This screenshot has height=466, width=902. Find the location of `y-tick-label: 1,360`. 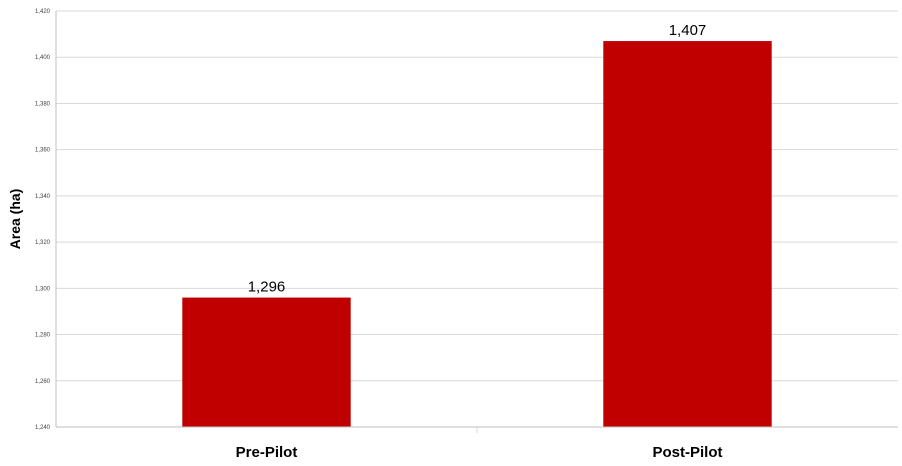

y-tick-label: 1,360 is located at coordinates (43, 151).